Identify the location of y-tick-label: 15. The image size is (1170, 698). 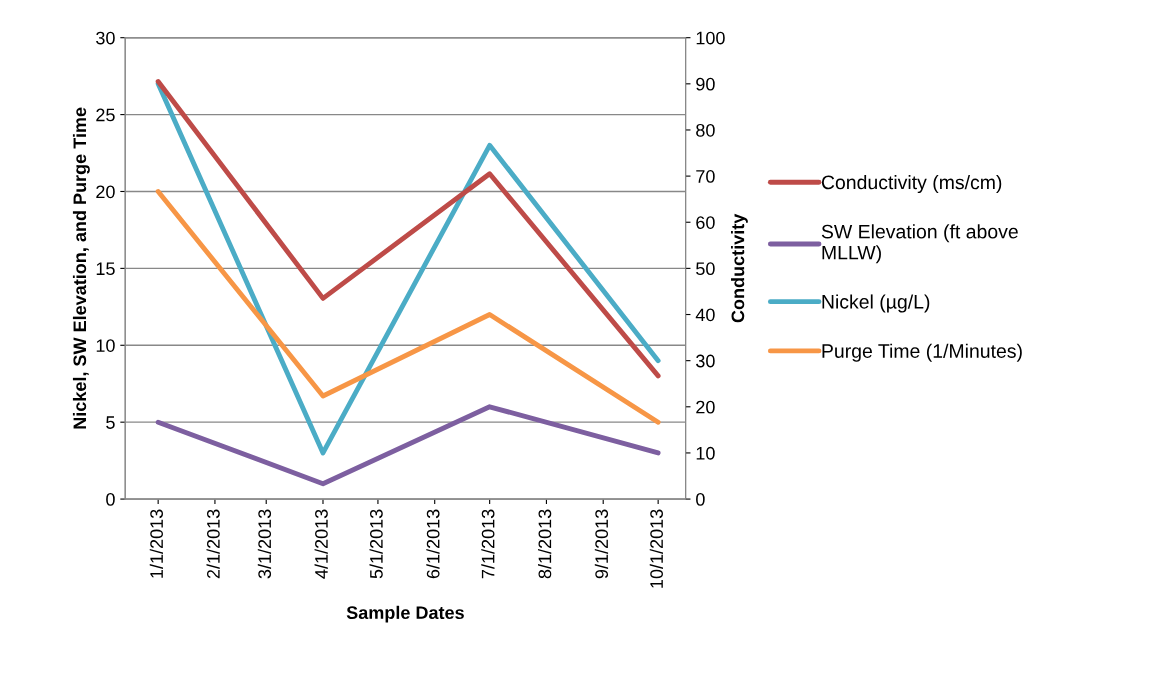
(105, 269).